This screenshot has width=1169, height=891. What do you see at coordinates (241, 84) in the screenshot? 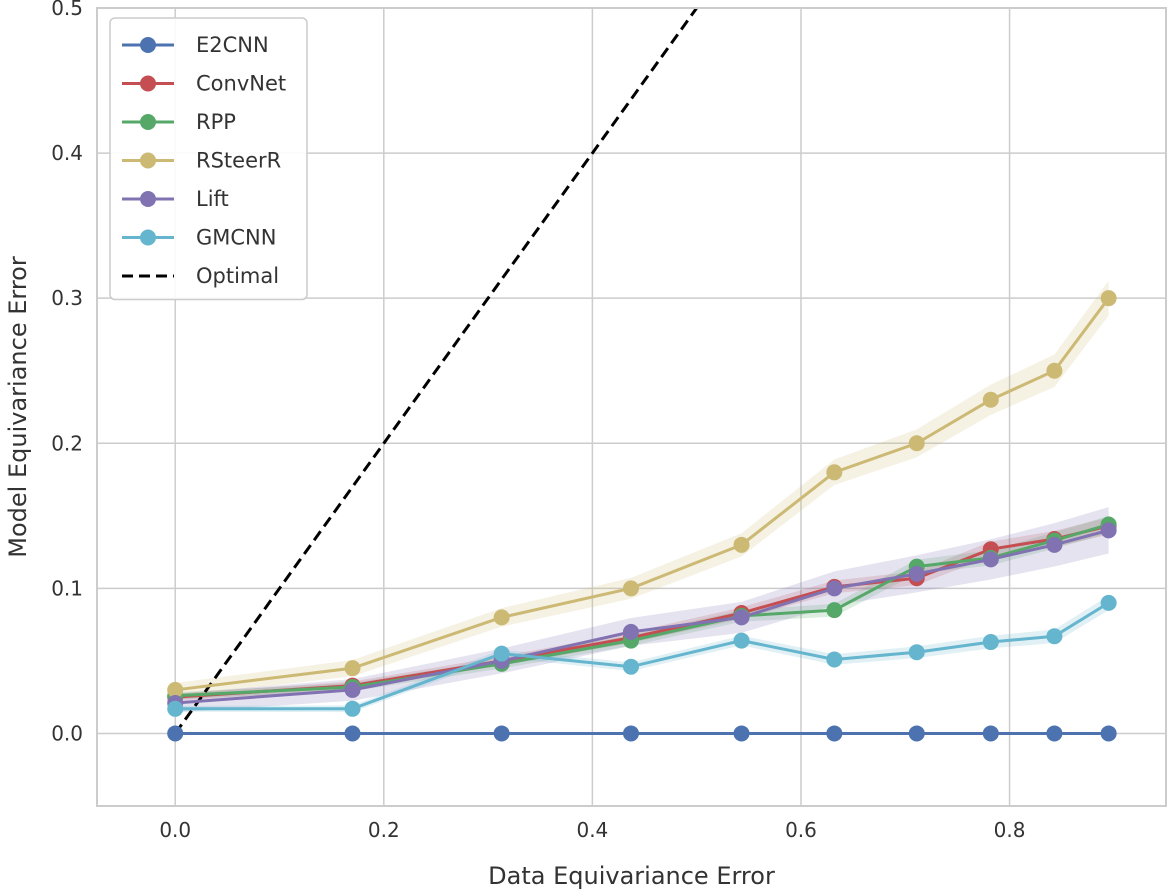
I see `legend-label: ConvNet` at bounding box center [241, 84].